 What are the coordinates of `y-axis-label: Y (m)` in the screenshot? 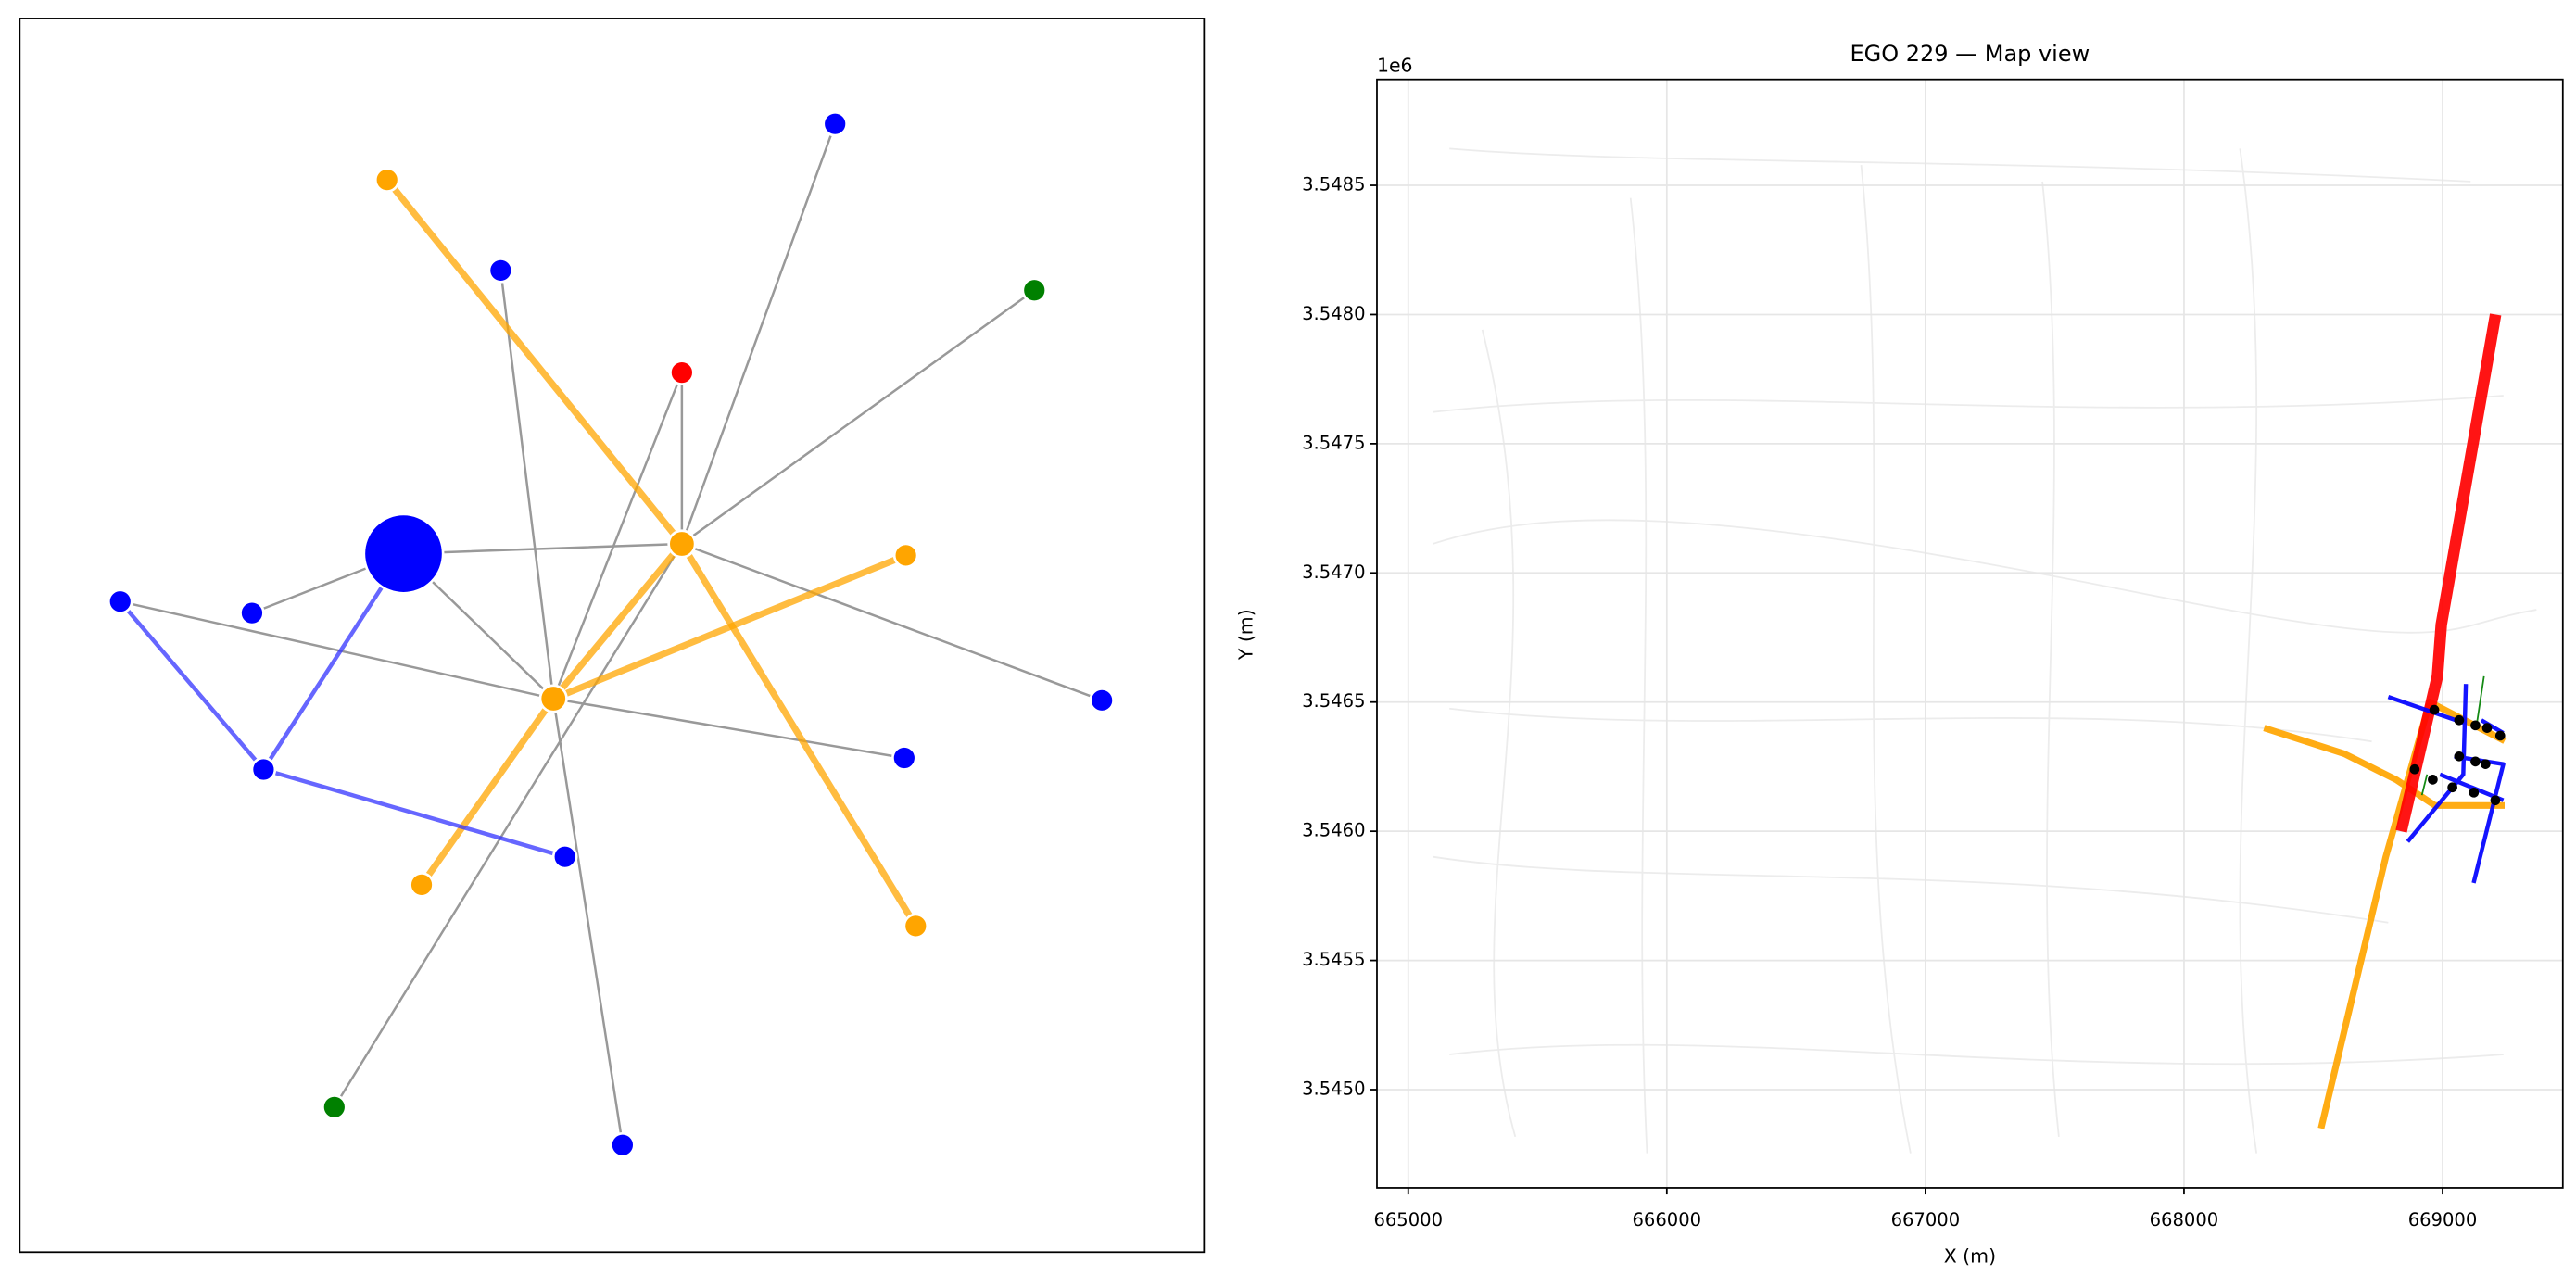 It's located at (1246, 635).